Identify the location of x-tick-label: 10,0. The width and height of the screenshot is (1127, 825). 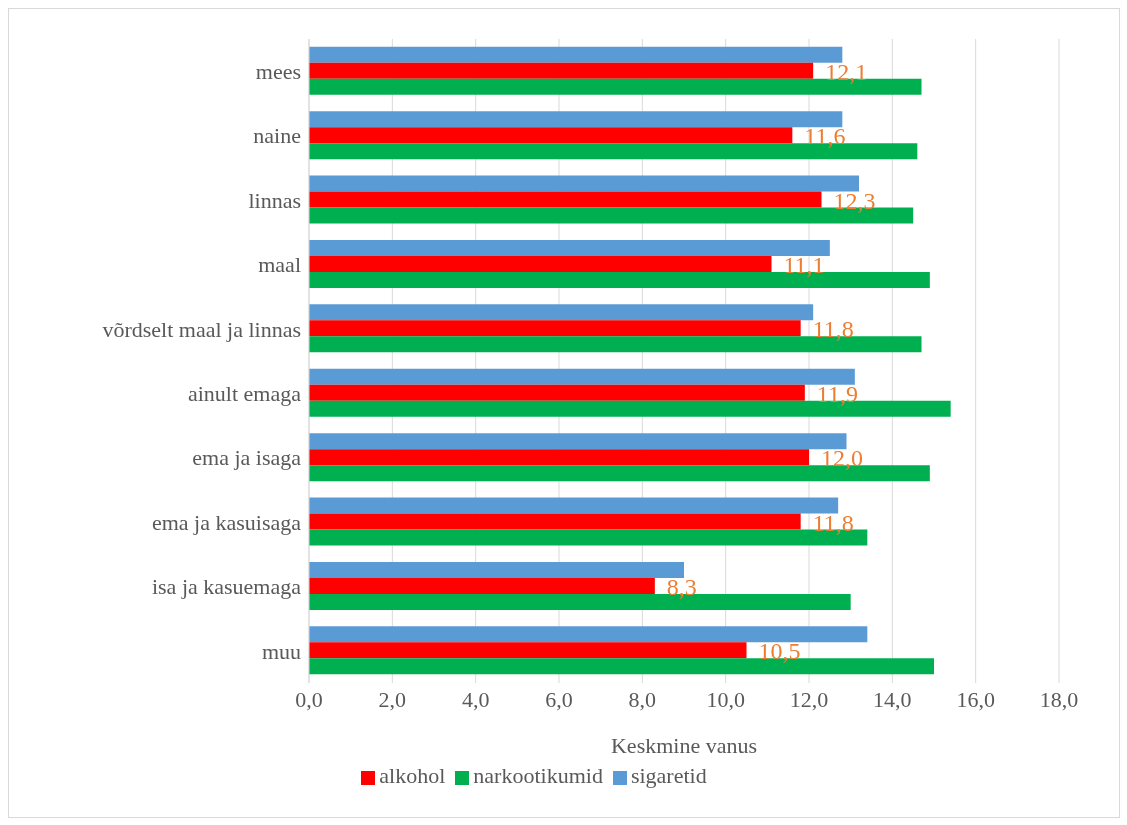
(725, 699).